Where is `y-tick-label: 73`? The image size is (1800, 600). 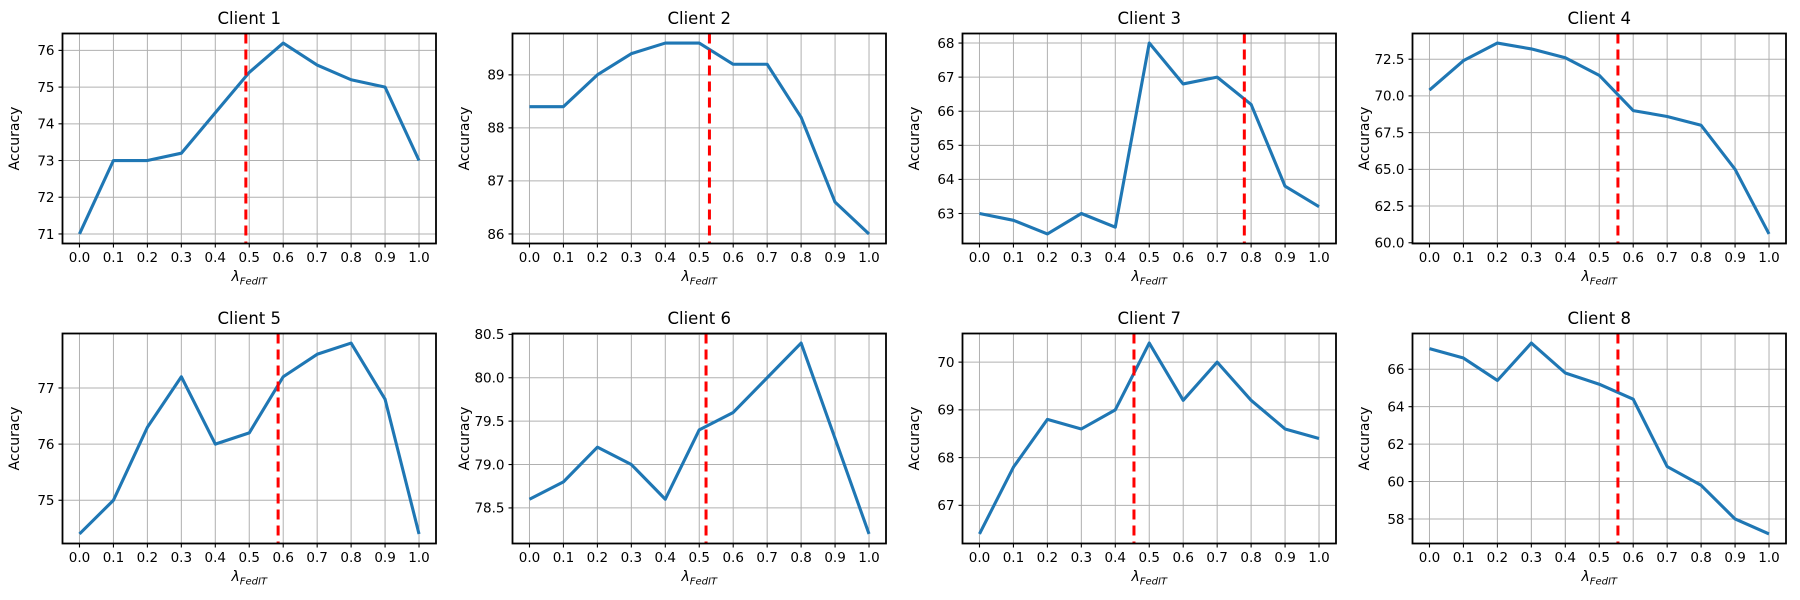 y-tick-label: 73 is located at coordinates (45, 161).